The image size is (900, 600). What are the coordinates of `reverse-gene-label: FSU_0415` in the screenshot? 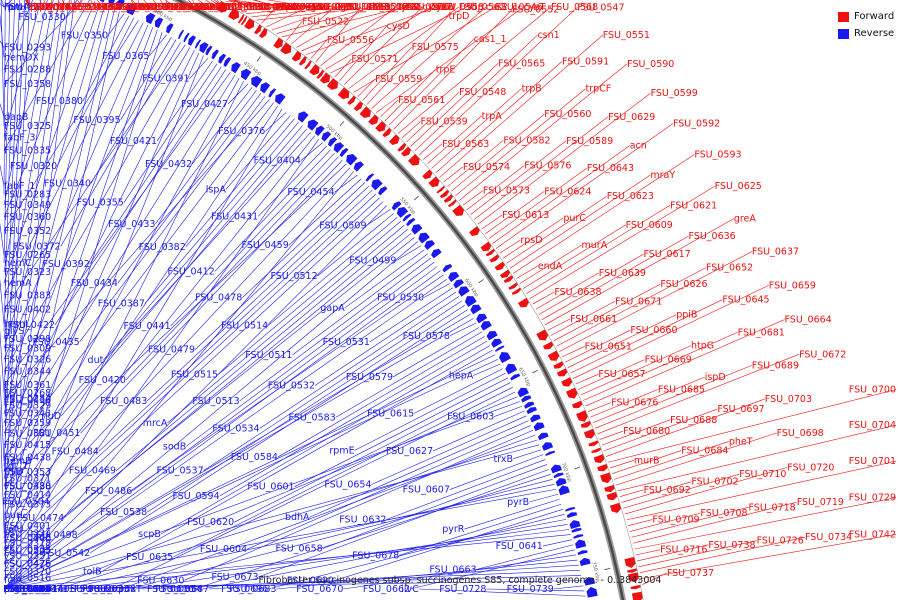 It's located at (27, 445).